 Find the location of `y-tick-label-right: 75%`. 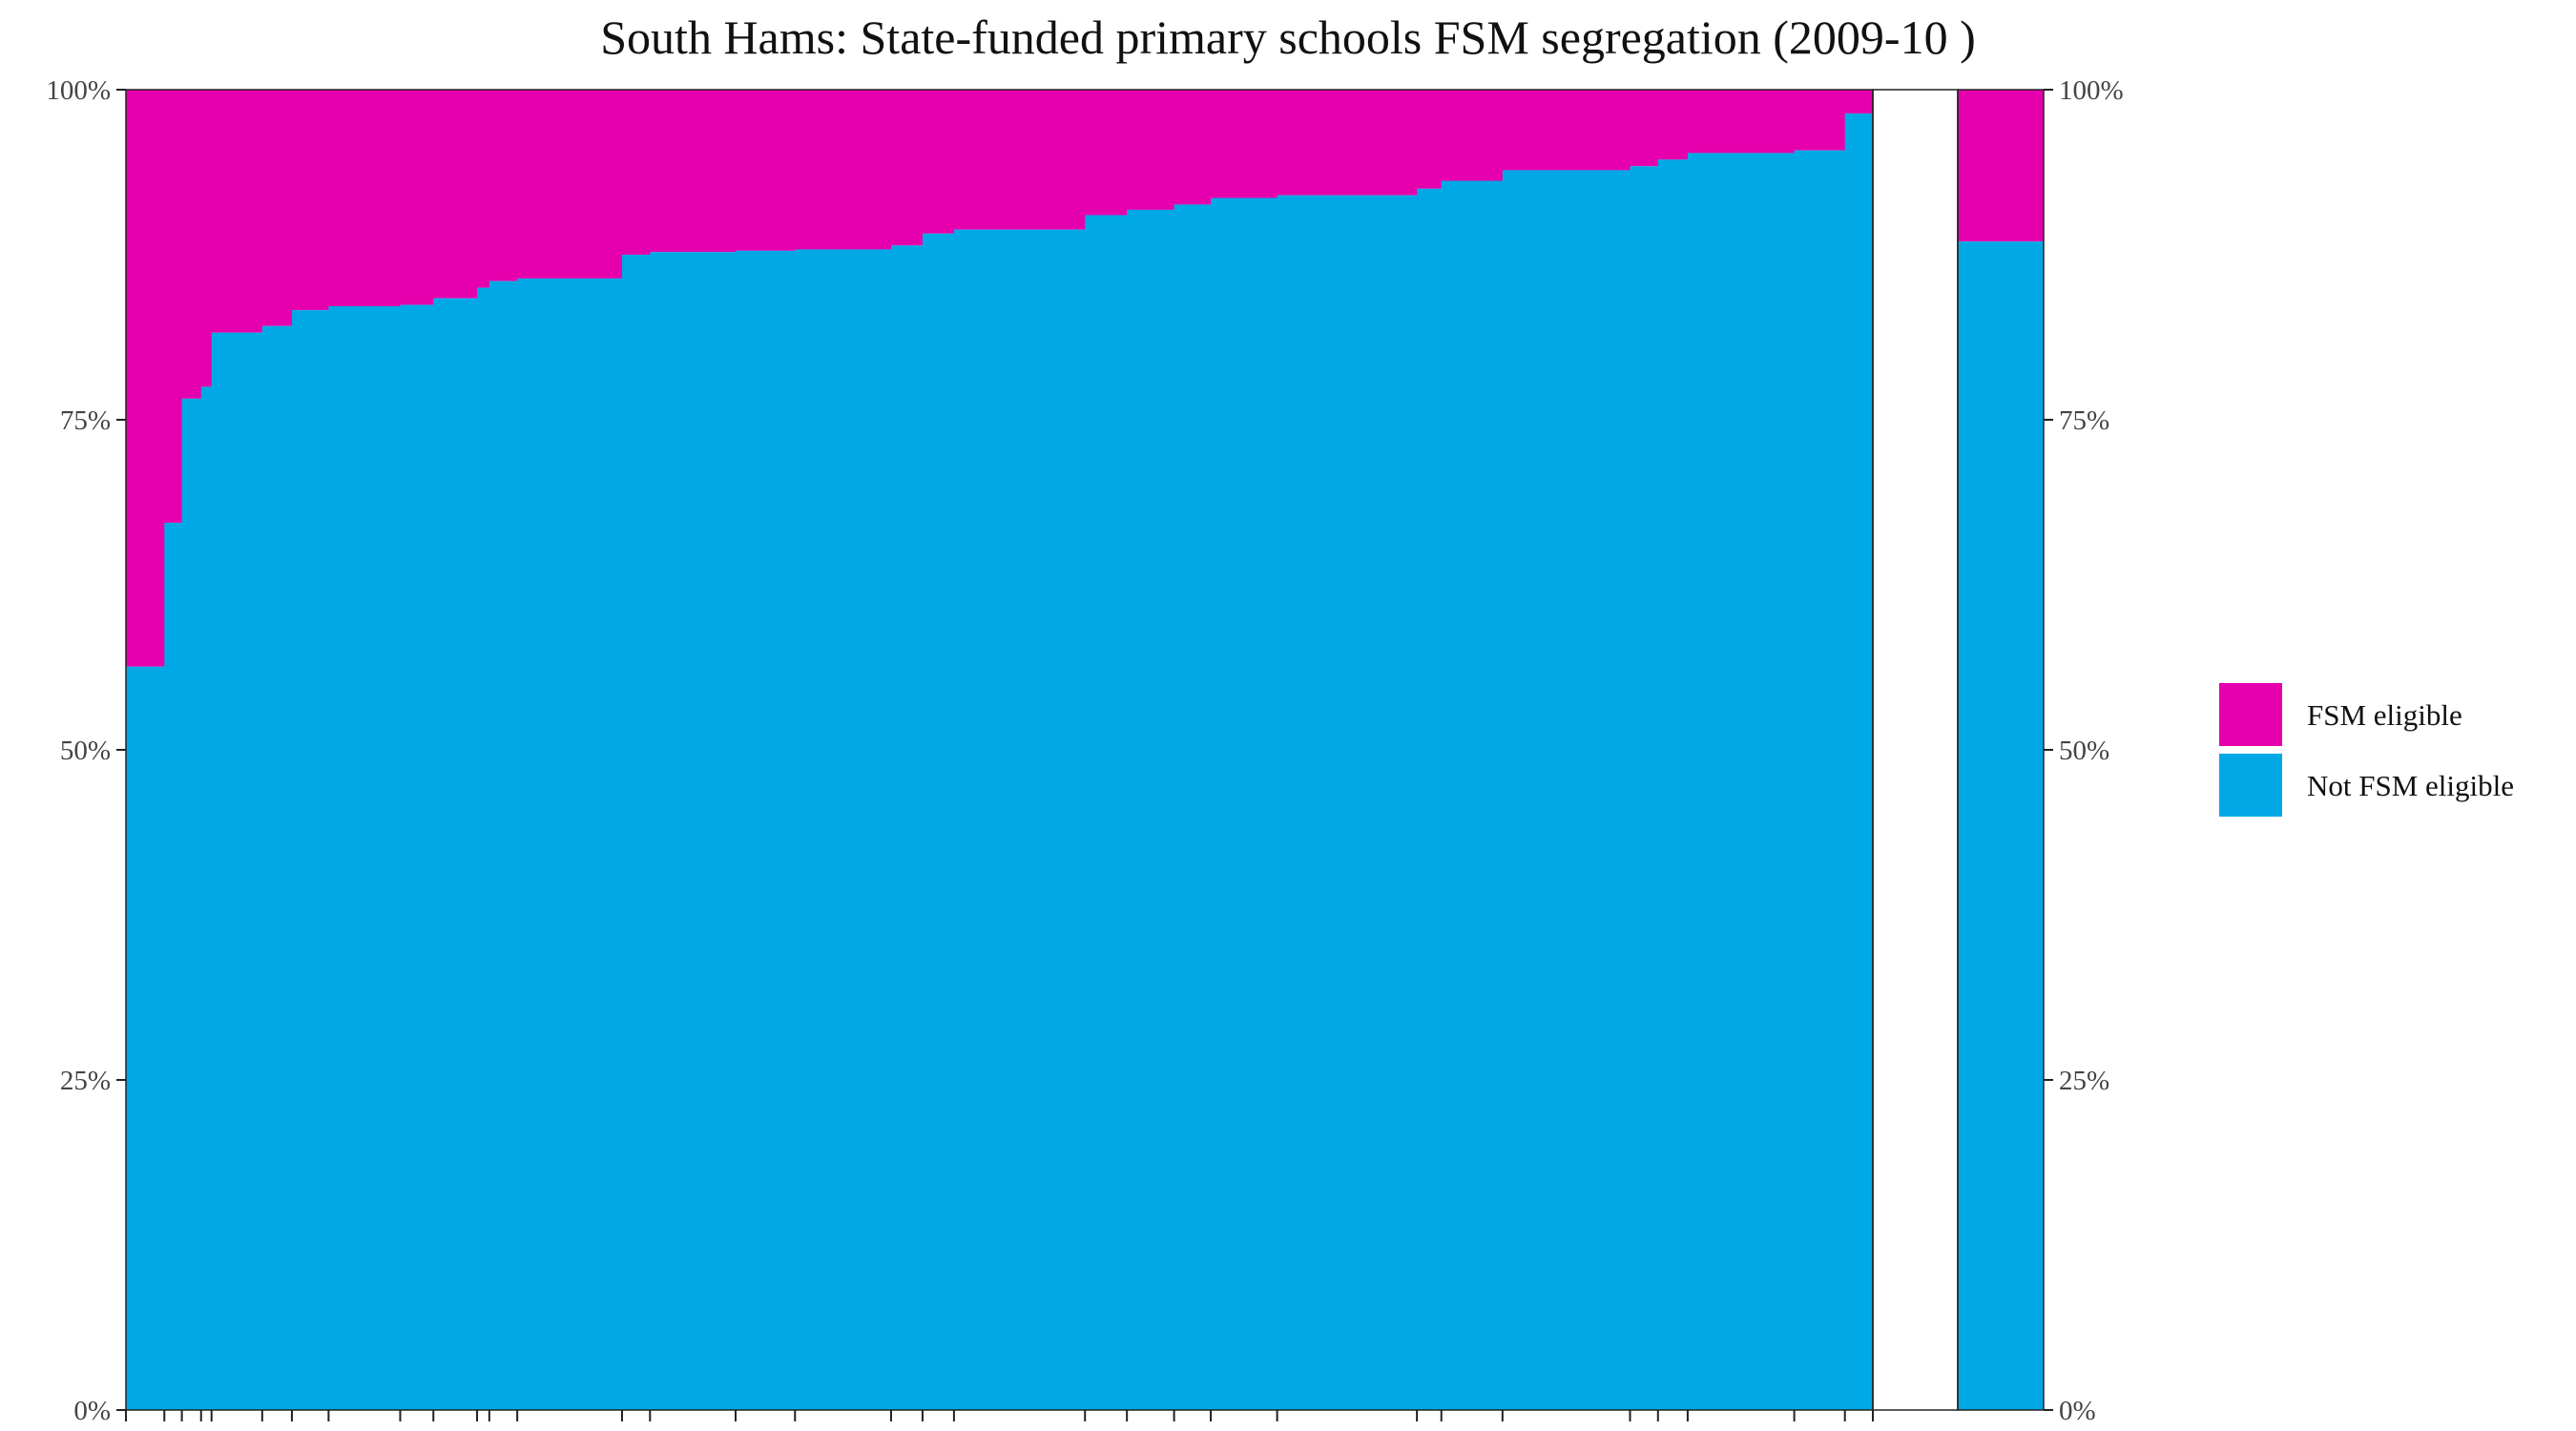

y-tick-label-right: 75% is located at coordinates (2084, 420).